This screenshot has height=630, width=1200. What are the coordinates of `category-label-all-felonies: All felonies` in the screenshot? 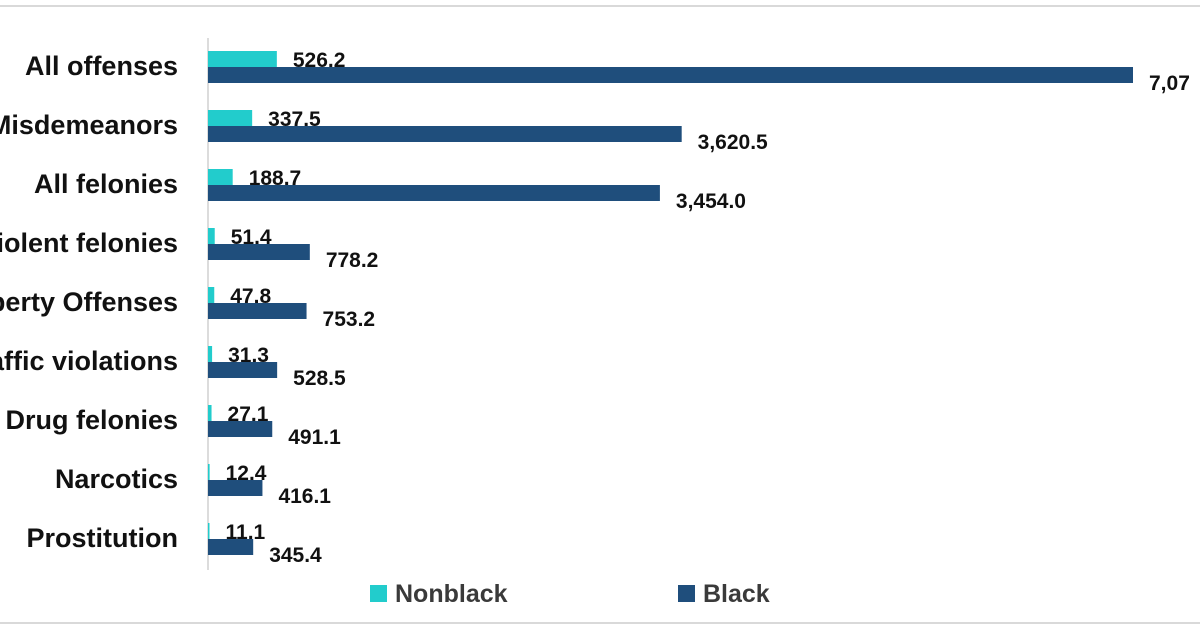 It's located at (106, 184).